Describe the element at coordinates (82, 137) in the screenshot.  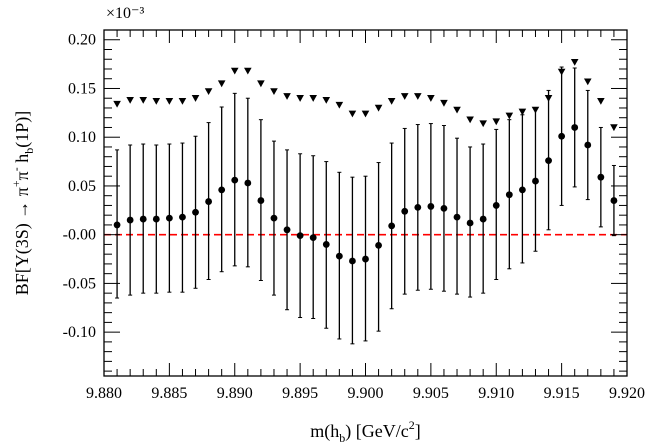
I see `y-tick-label: 0.10` at that location.